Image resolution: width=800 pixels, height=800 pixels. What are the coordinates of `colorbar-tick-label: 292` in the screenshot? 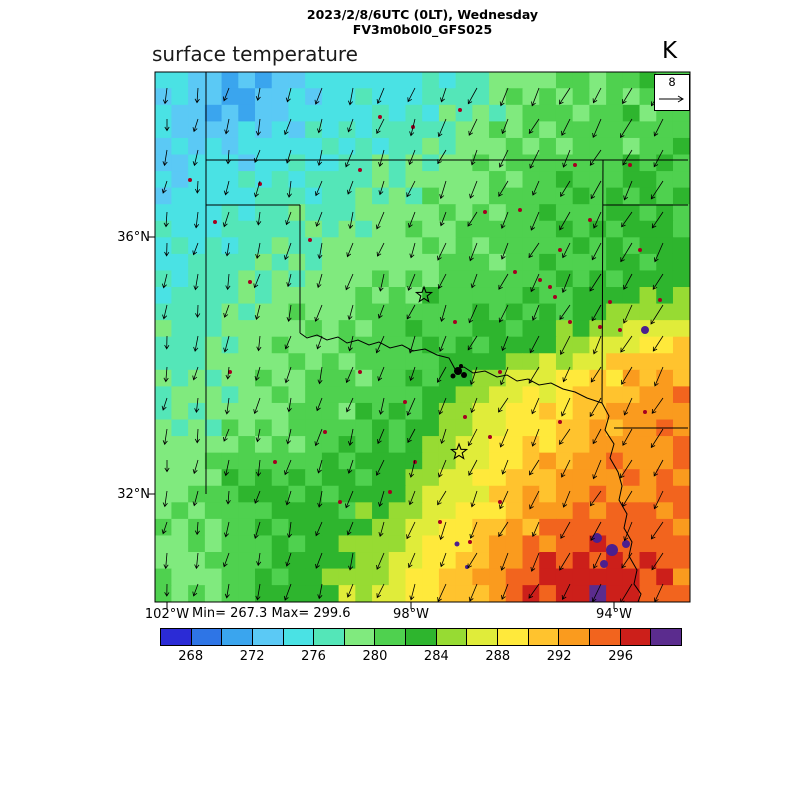 It's located at (559, 656).